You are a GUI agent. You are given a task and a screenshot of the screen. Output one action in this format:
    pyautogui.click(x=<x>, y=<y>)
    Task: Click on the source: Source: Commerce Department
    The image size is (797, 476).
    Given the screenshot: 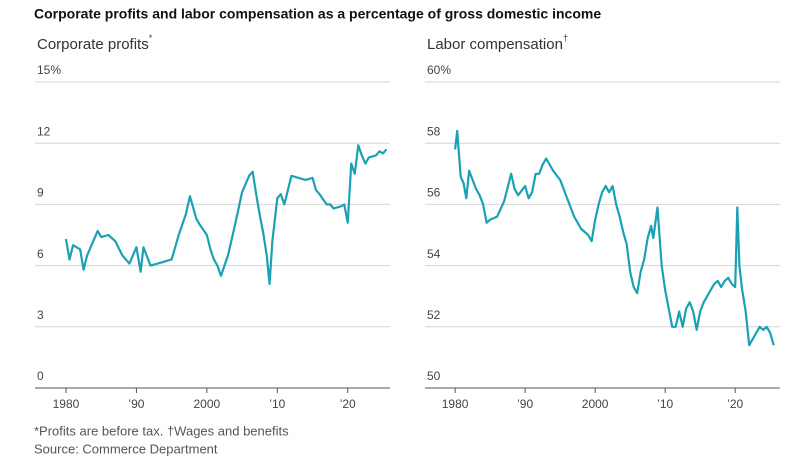 What is the action you would take?
    pyautogui.click(x=126, y=448)
    